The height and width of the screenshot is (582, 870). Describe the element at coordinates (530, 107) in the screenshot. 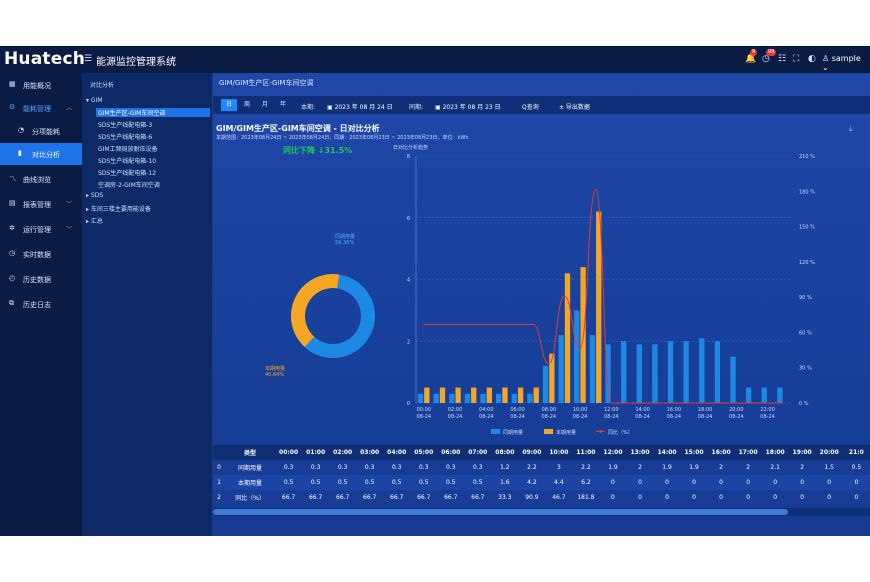

I see `query-button: Q查询` at that location.